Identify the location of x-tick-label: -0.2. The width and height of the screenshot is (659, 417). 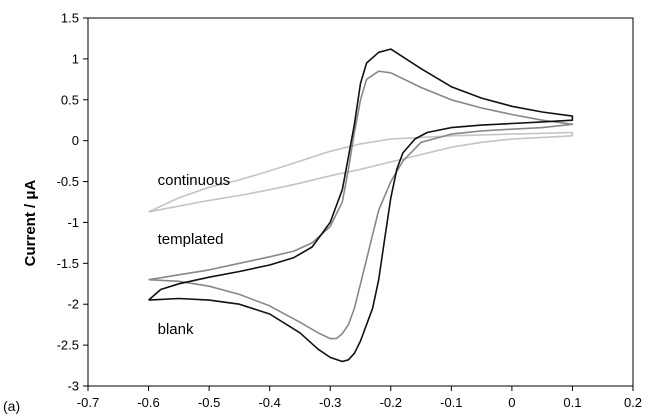
(391, 402).